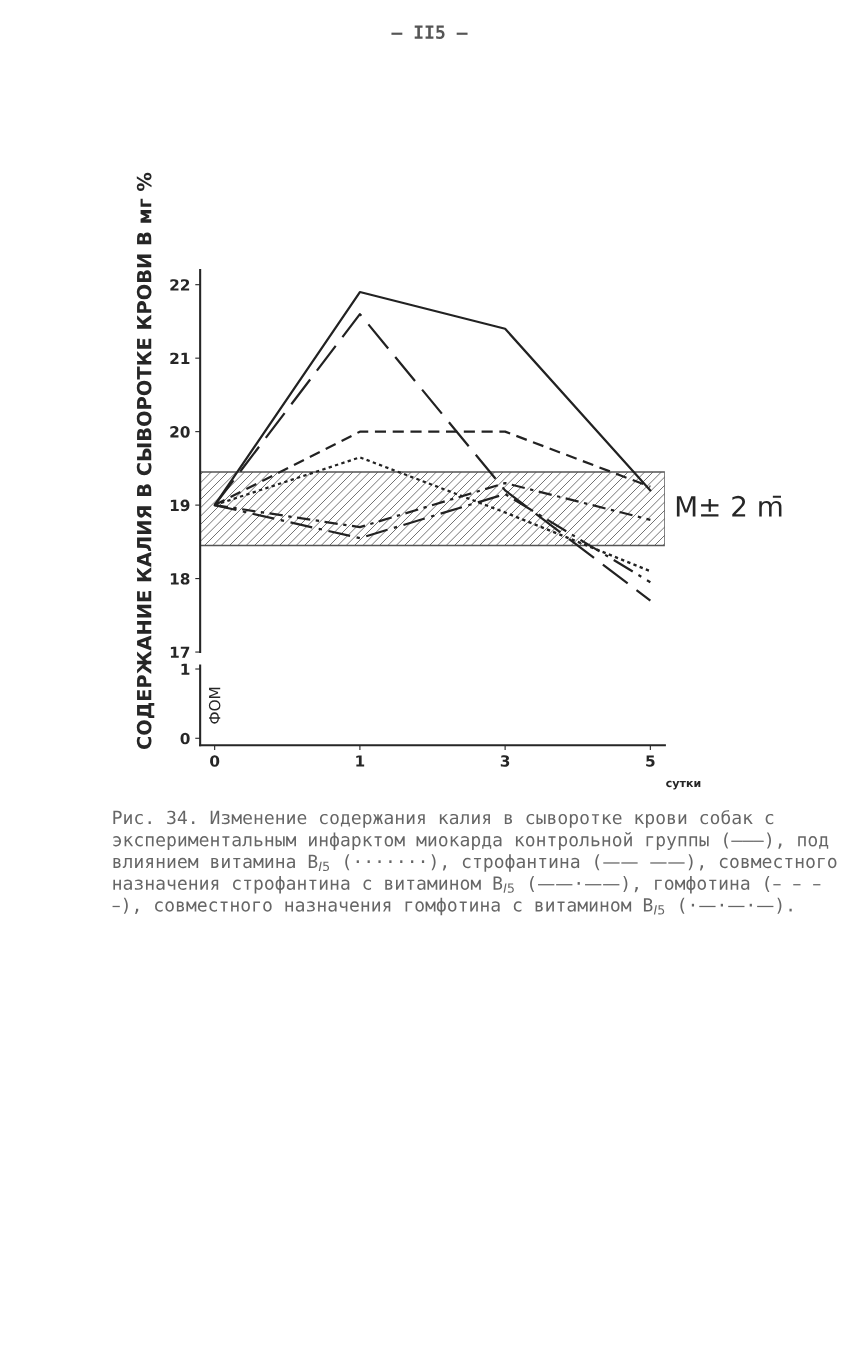 Image resolution: width=859 pixels, height=1350 pixels. Describe the element at coordinates (429, 32) in the screenshot. I see `text: – II5 –` at that location.